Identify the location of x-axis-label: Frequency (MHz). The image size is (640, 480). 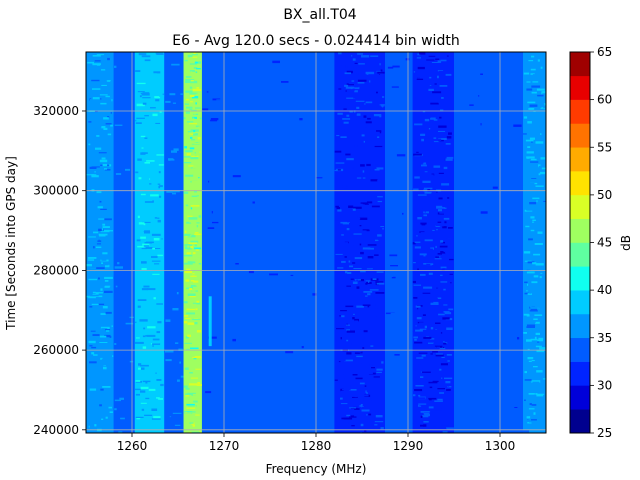
(316, 469).